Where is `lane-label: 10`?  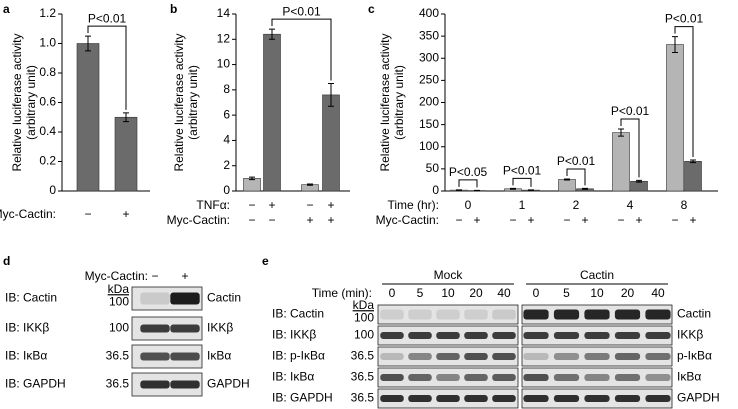 lane-label: 10 is located at coordinates (597, 293).